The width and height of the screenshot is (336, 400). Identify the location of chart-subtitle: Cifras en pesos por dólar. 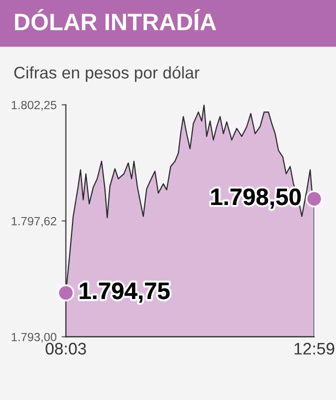
(107, 74).